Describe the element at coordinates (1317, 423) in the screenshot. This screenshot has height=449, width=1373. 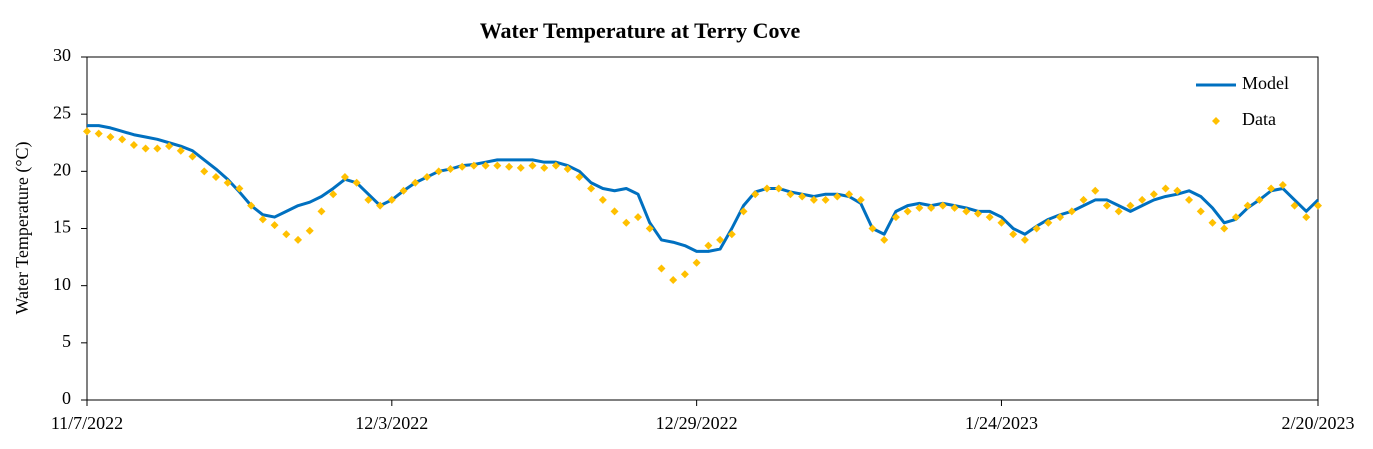
I see `x-tick-label: 2/20/2023` at that location.